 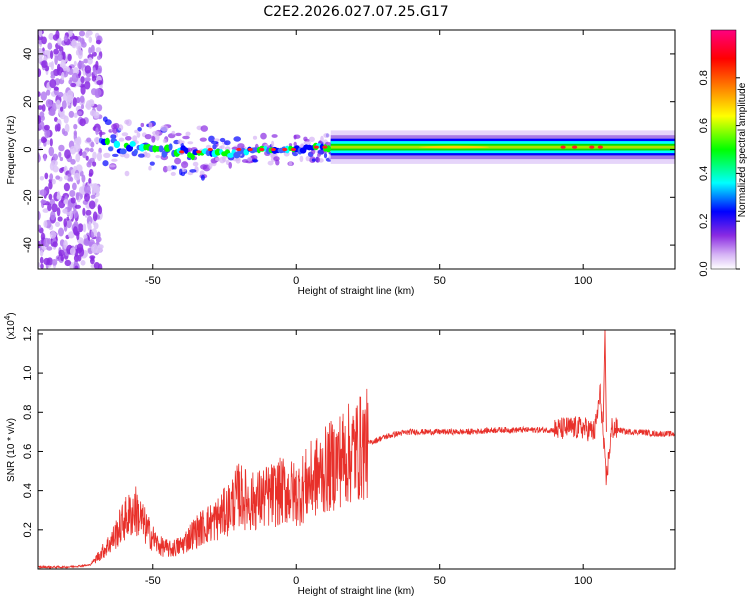 I want to click on y-tick-label: 0.6, so click(x=28, y=451).